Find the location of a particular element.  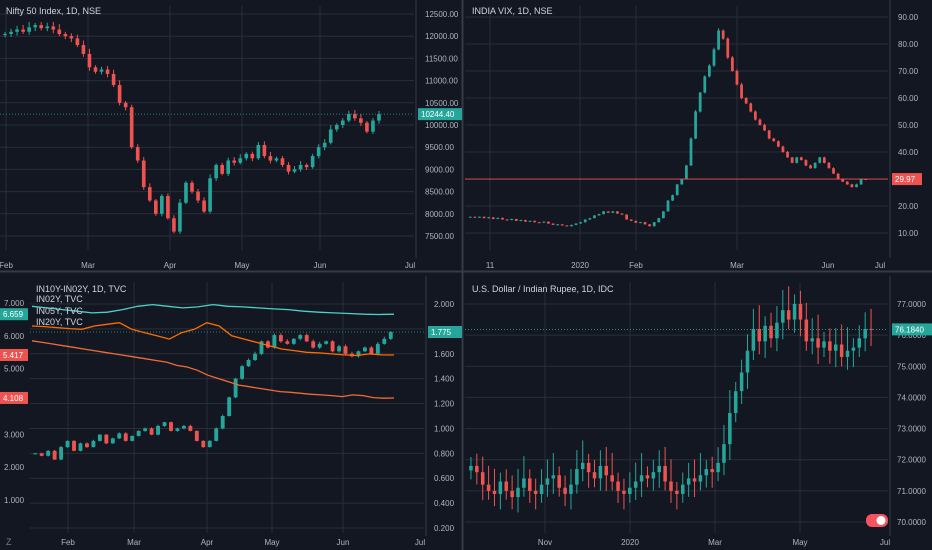

legend-in20y: IN20Y, TVC is located at coordinates (59, 322).